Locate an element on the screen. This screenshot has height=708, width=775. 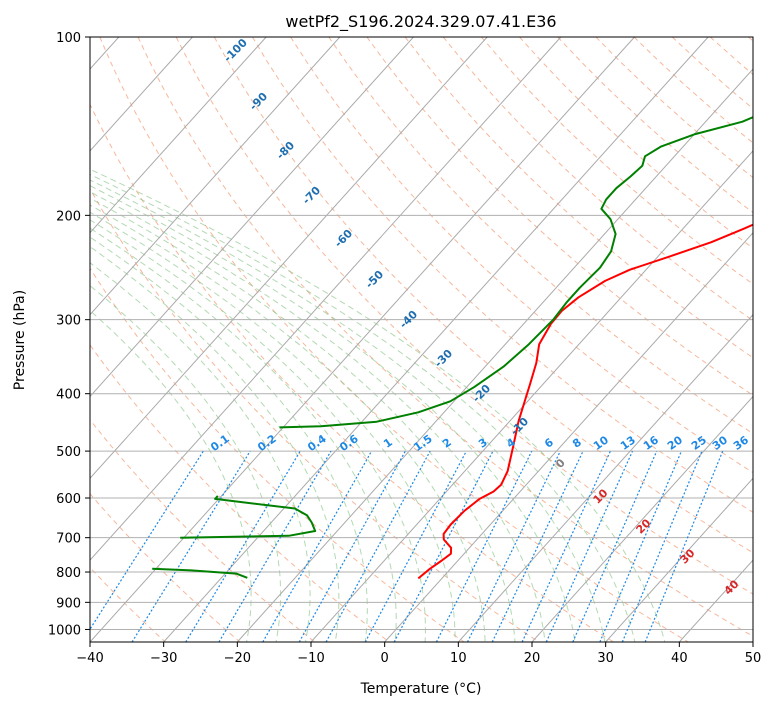
x-tick-label-1: −30 is located at coordinates (163, 658).